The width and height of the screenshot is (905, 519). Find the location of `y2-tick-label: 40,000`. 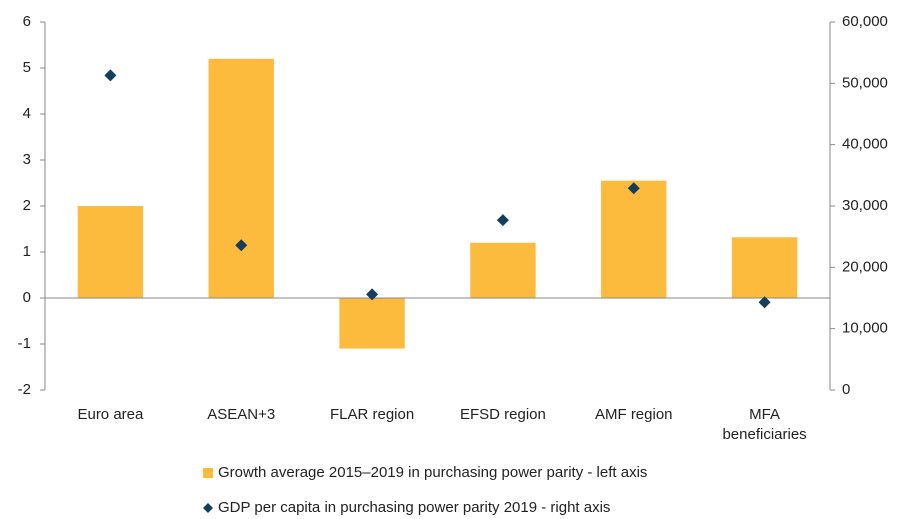

y2-tick-label: 40,000 is located at coordinates (865, 144).